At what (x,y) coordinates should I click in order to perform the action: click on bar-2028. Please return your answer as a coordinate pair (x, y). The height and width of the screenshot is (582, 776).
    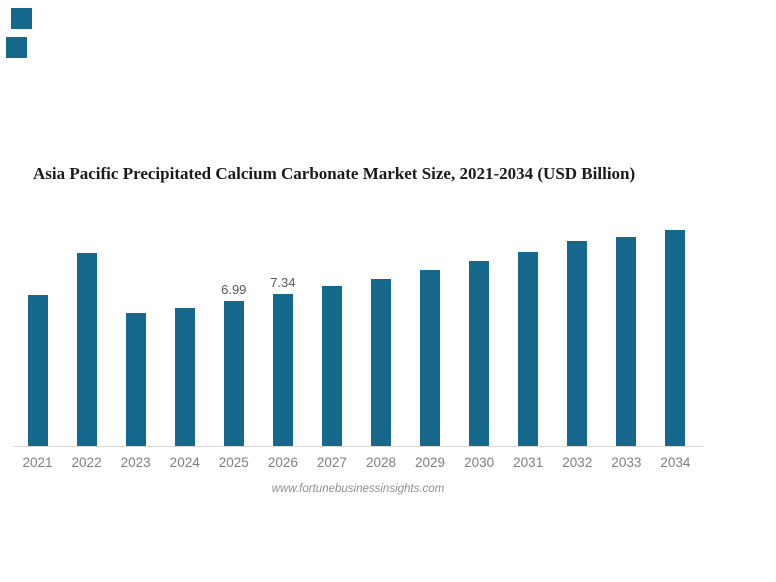
    Looking at the image, I should click on (380, 362).